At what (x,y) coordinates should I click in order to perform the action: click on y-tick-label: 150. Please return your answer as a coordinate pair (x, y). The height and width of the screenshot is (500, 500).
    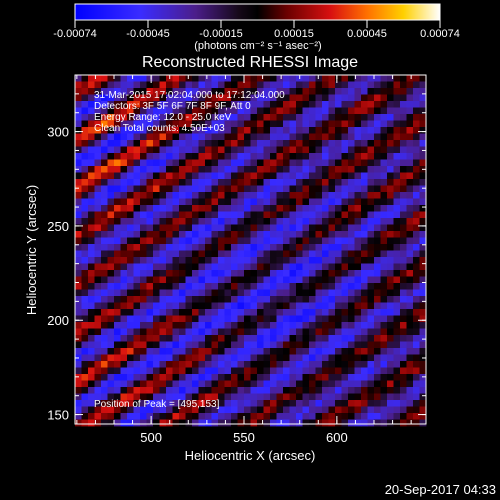
    Looking at the image, I should click on (58, 415).